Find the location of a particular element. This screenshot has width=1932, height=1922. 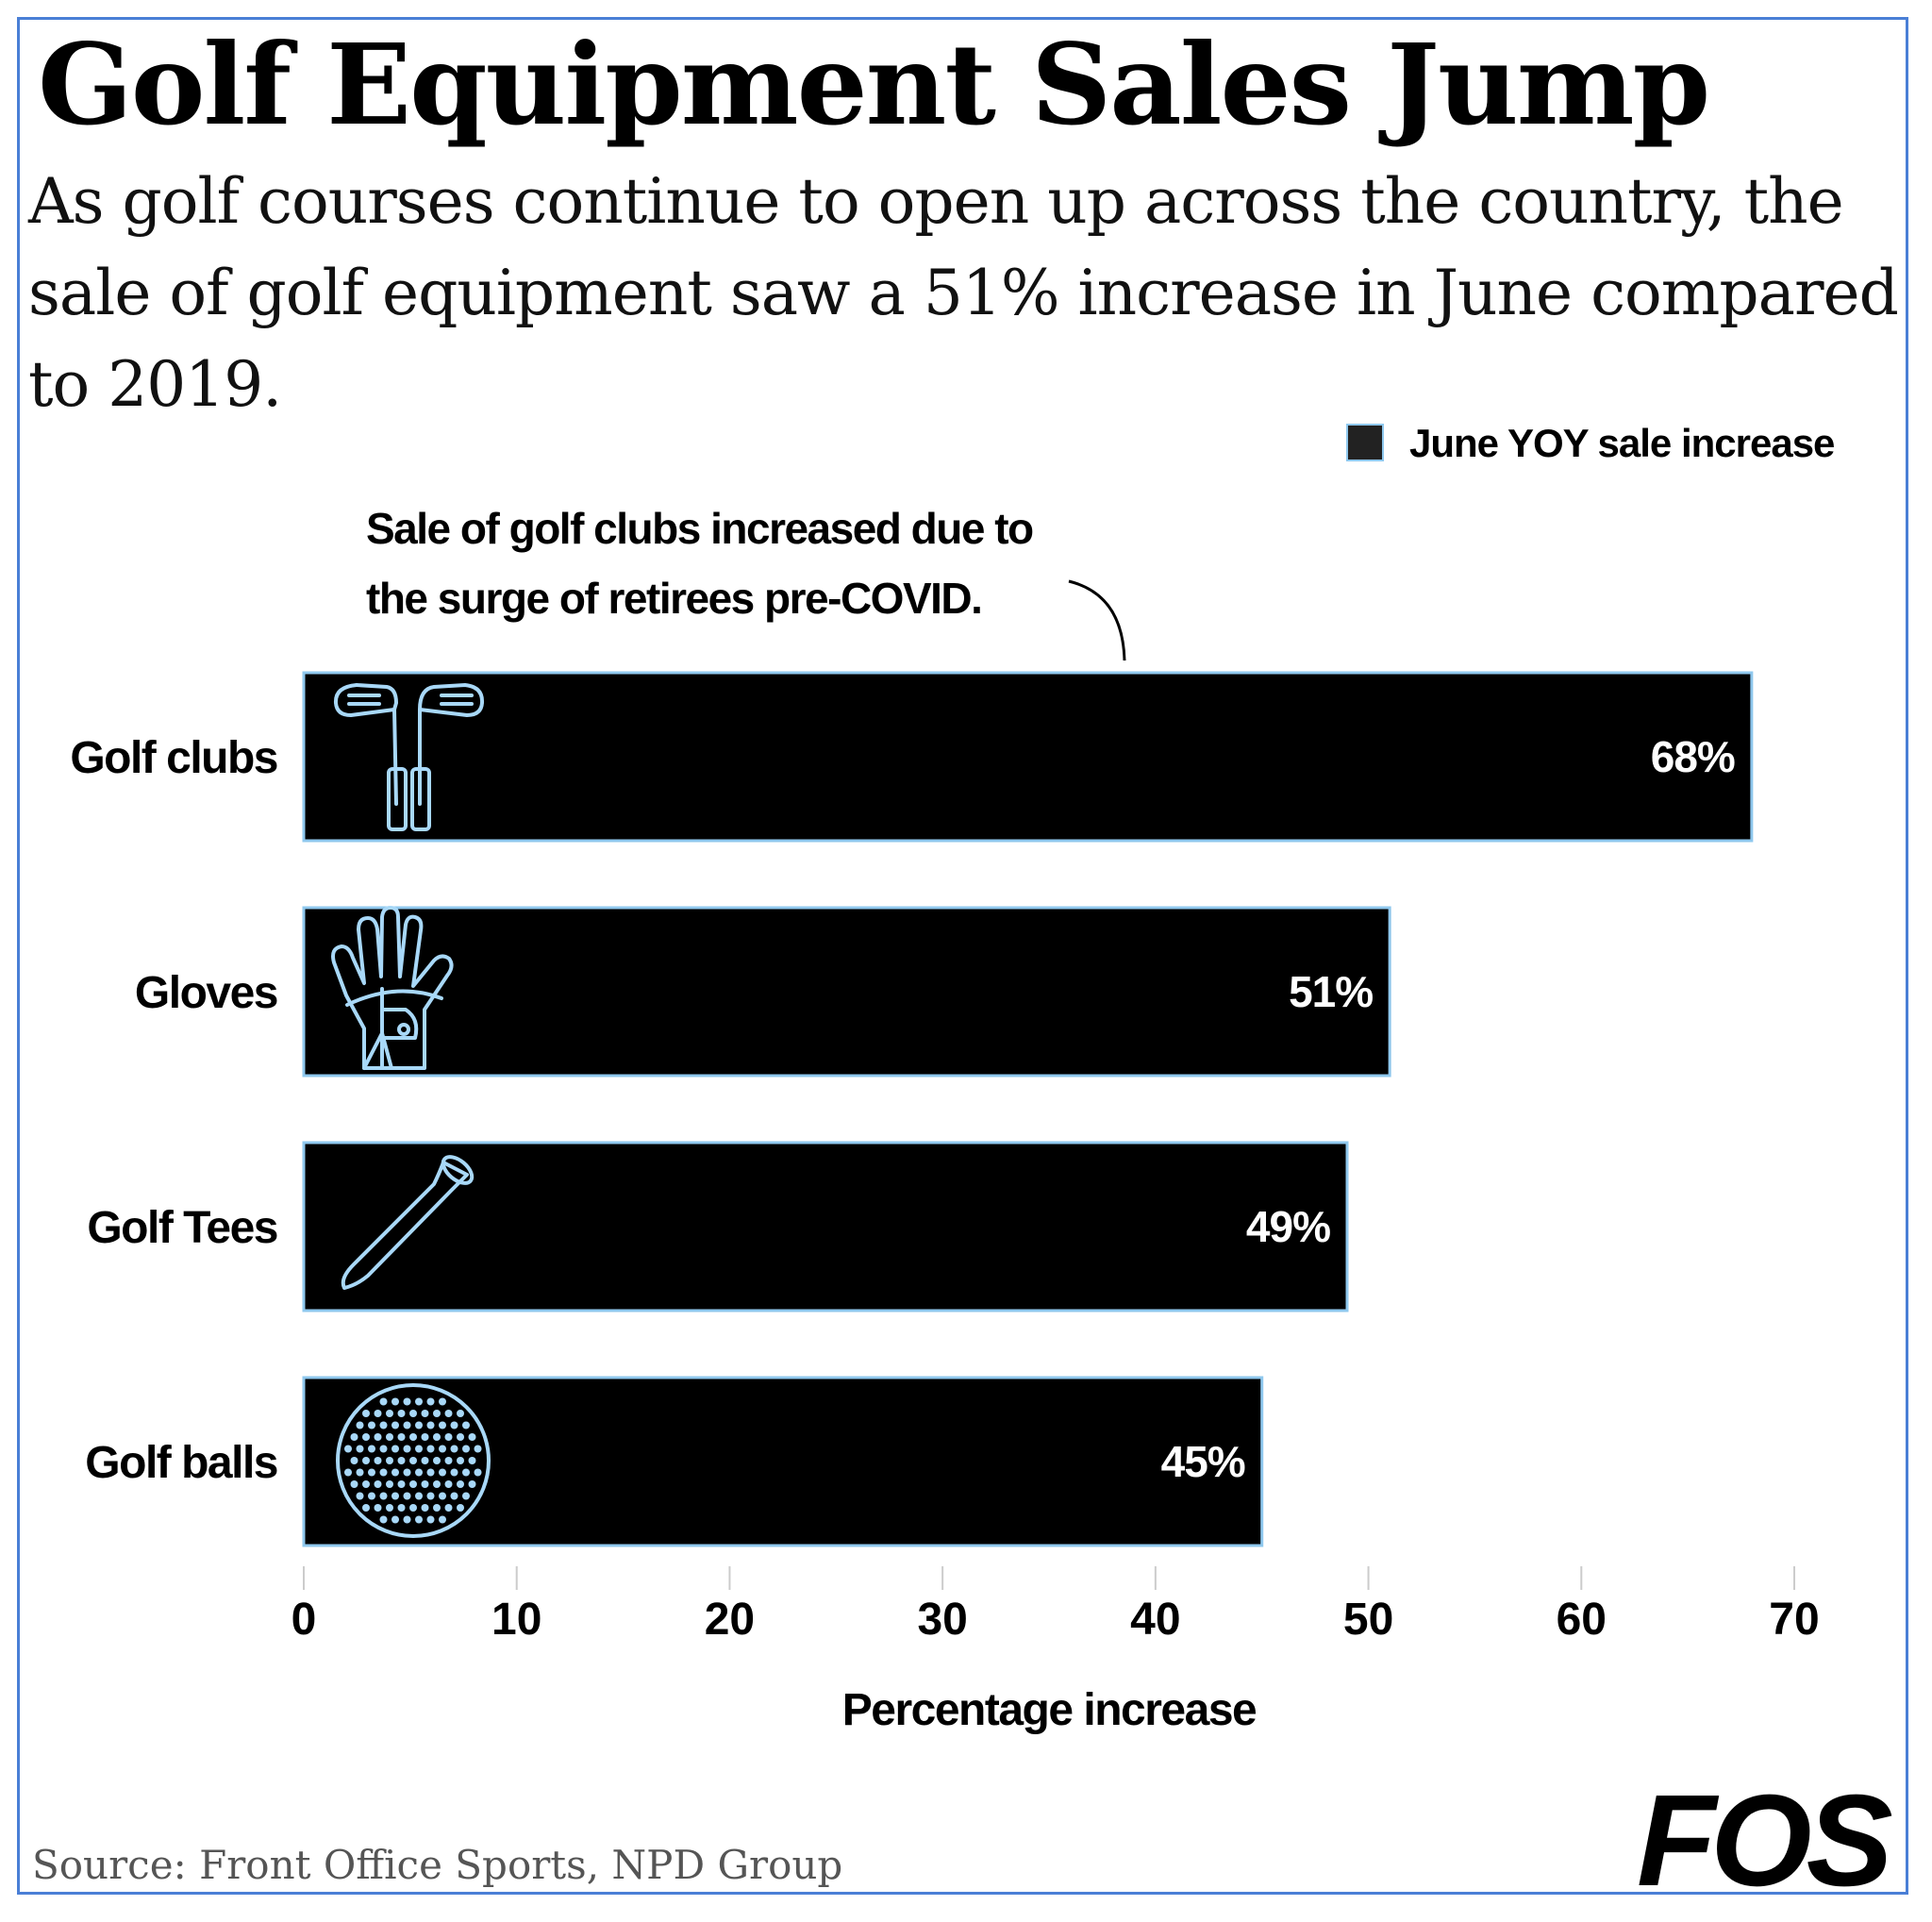

legend-label: June YOY sale increase is located at coordinates (1621, 443).